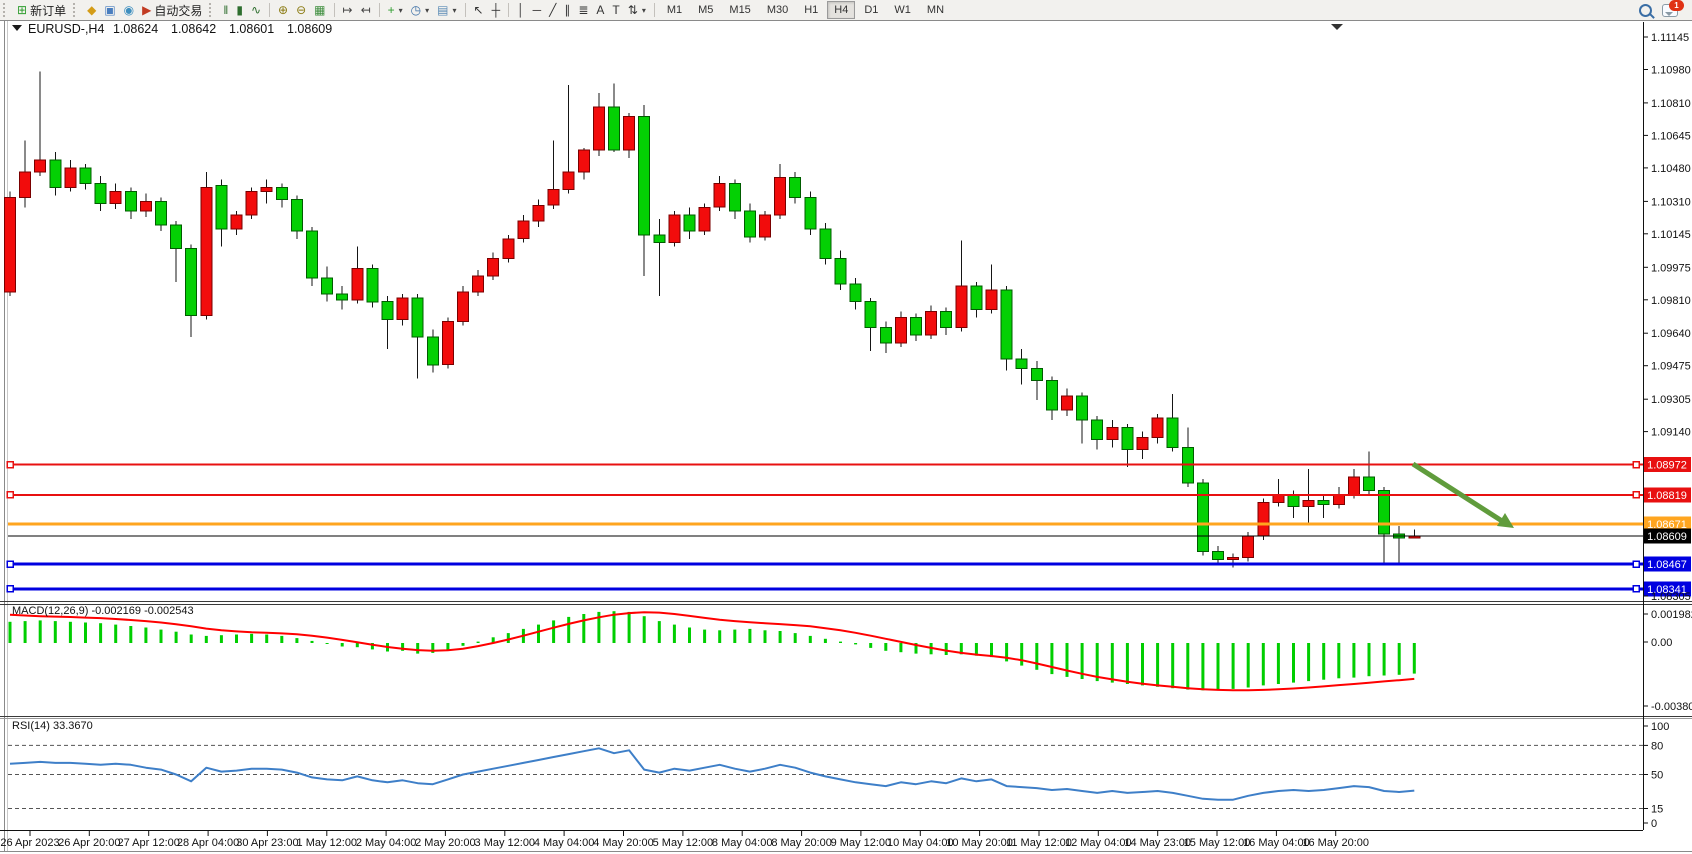 This screenshot has width=1692, height=854. What do you see at coordinates (348, 10) in the screenshot?
I see `shift-chart-button: ↦` at bounding box center [348, 10].